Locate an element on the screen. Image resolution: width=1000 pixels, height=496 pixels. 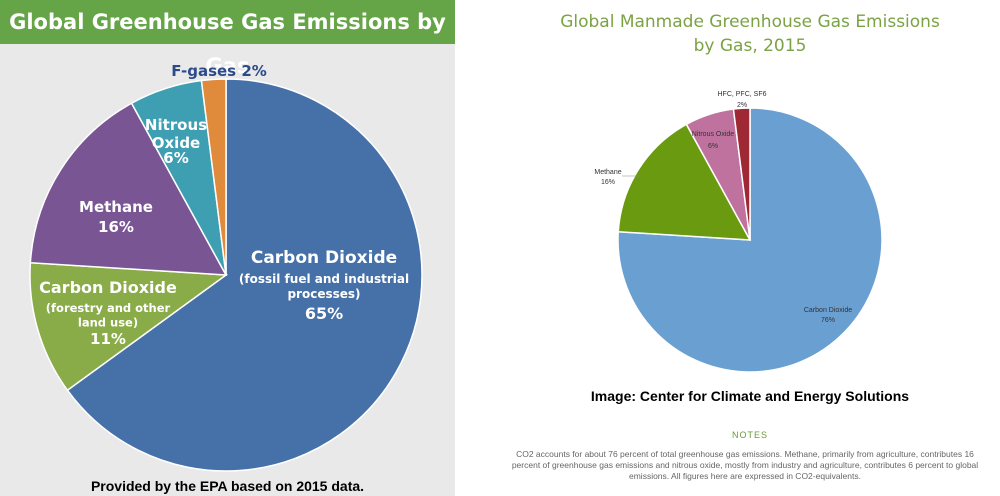
right-slice-value-3: 2% is located at coordinates (742, 105).